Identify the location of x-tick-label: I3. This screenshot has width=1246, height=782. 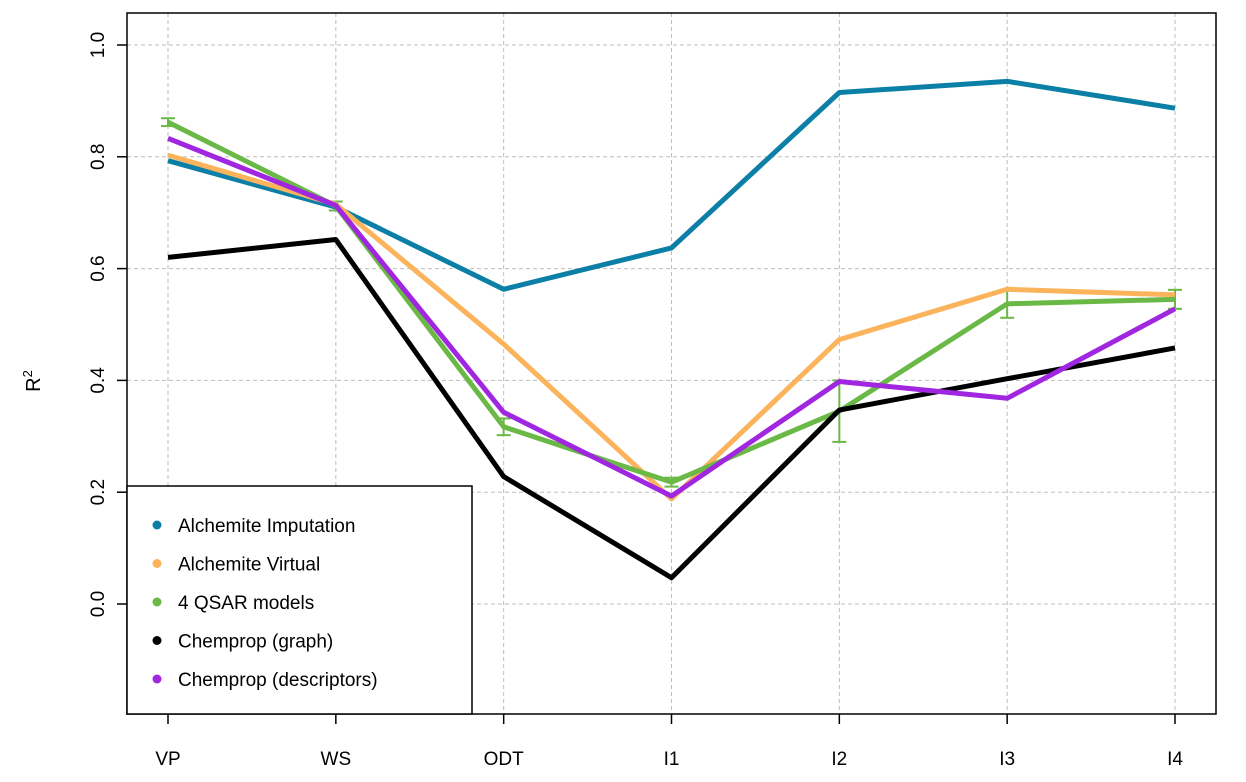
(1007, 759).